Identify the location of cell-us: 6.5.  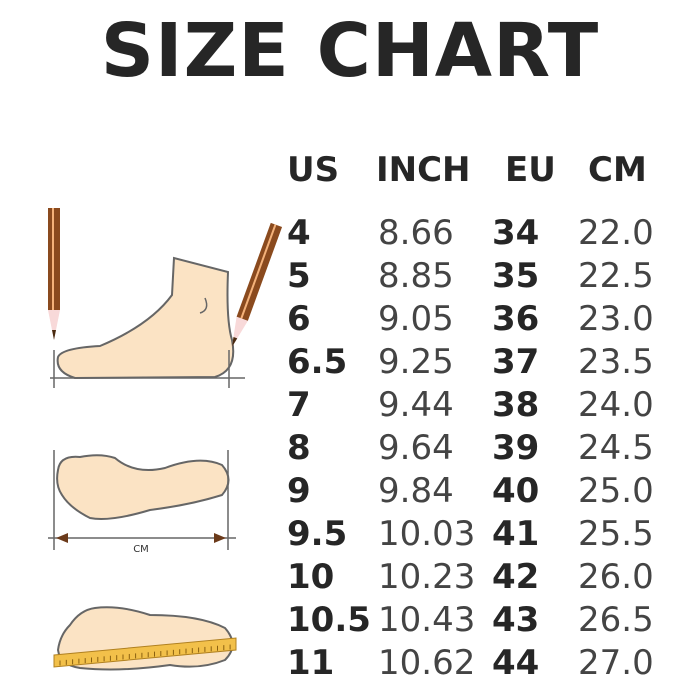
(317, 362).